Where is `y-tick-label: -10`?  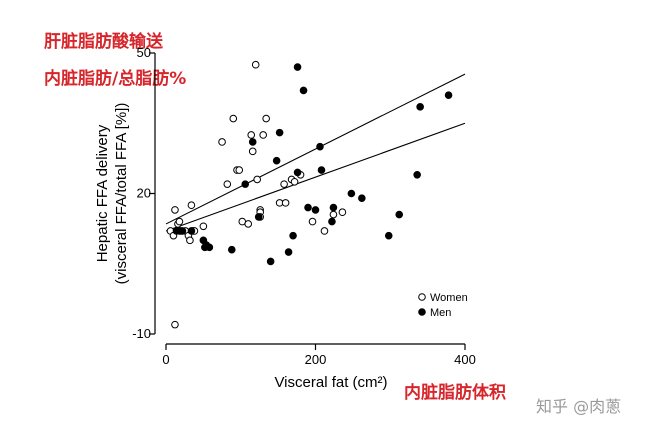
y-tick-label: -10 is located at coordinates (141, 333).